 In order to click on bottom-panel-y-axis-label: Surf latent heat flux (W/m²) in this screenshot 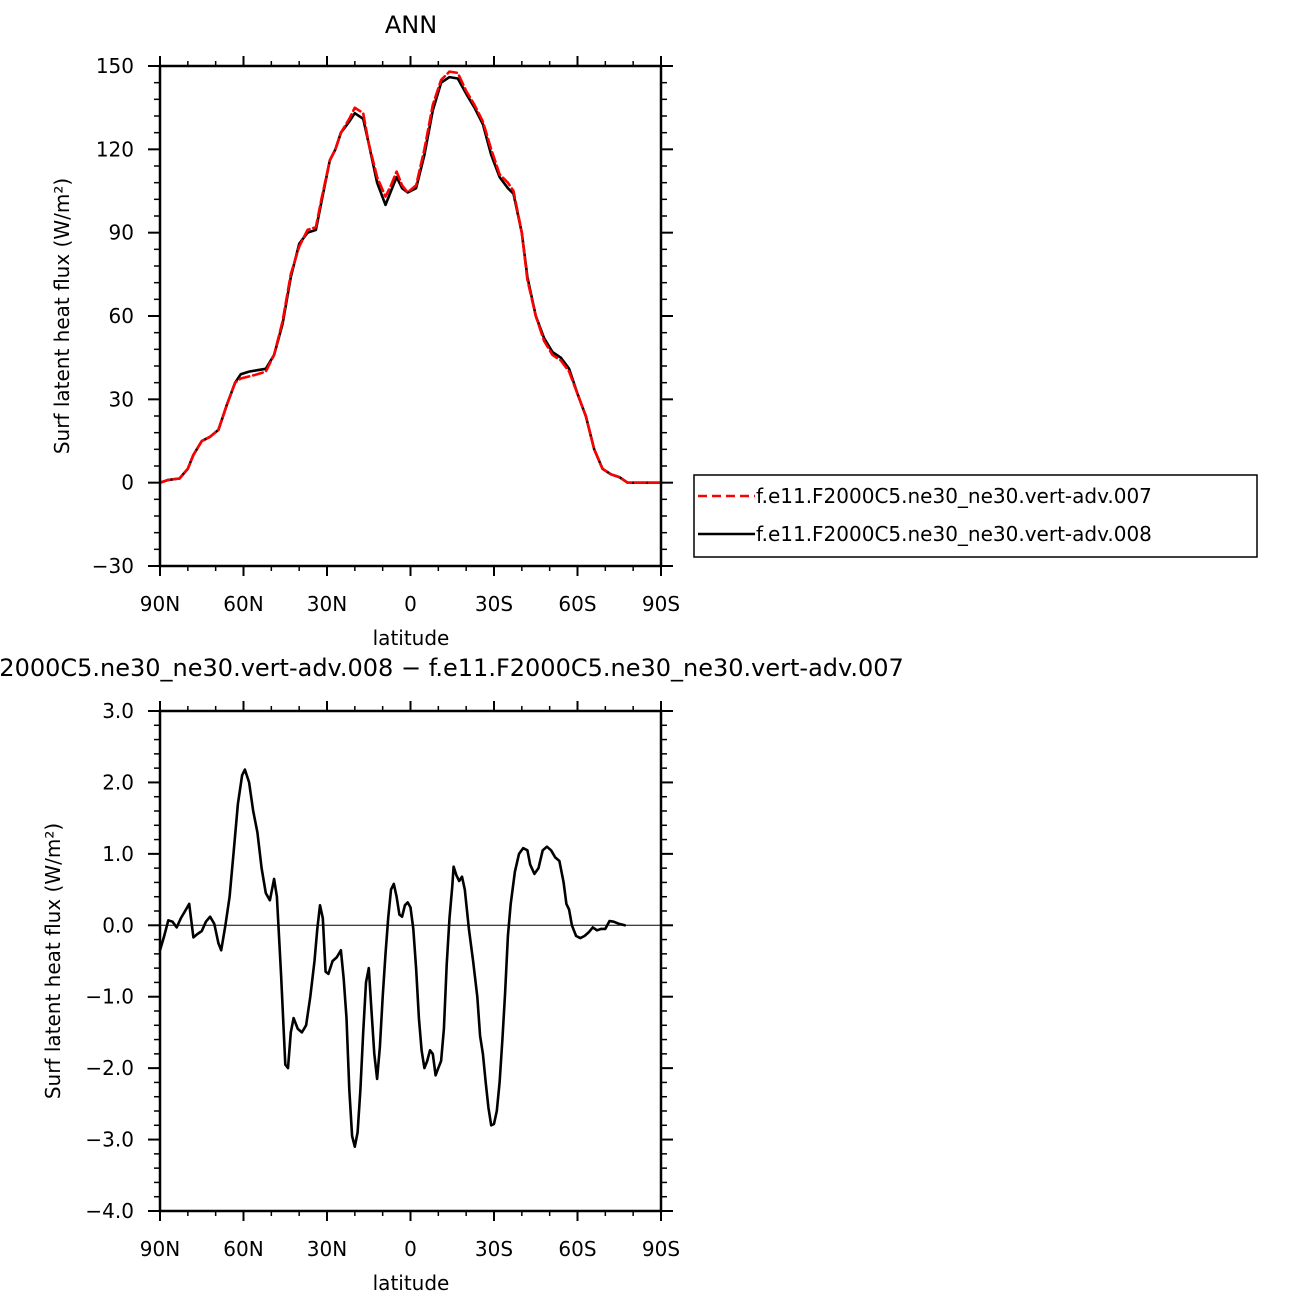, I will do `click(53, 961)`.